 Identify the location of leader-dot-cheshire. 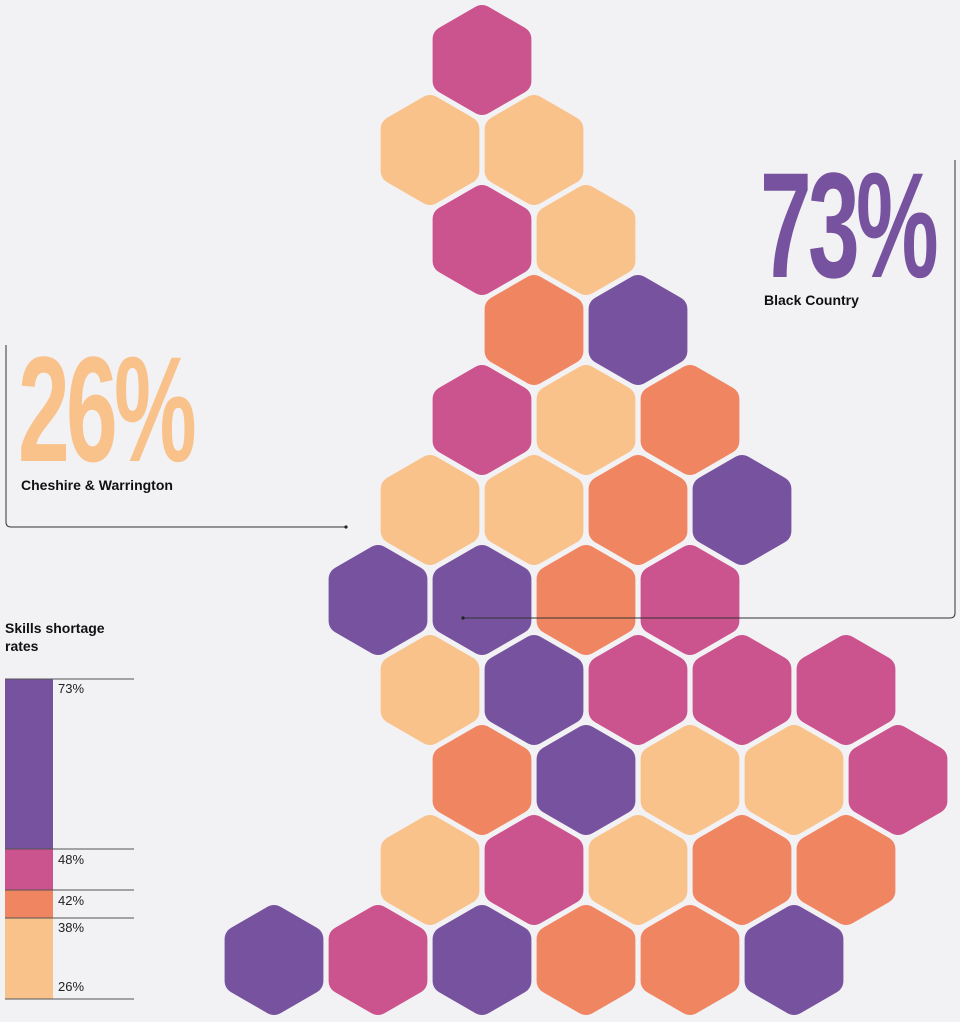
(346, 527).